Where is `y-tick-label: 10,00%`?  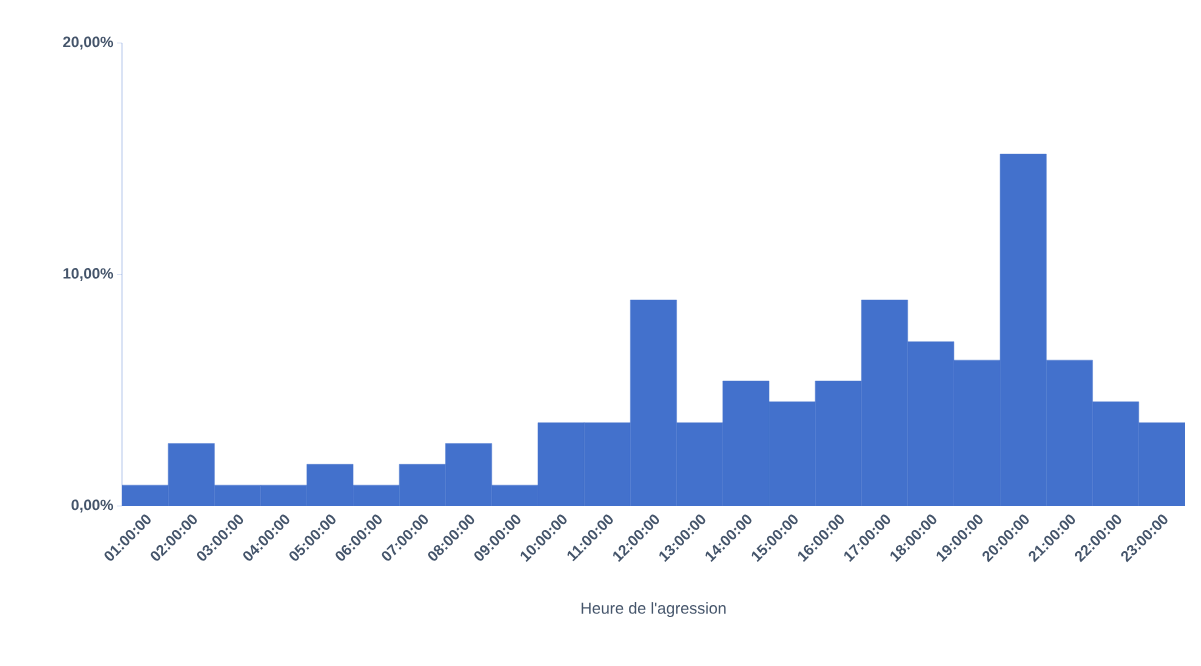
y-tick-label: 10,00% is located at coordinates (88, 274).